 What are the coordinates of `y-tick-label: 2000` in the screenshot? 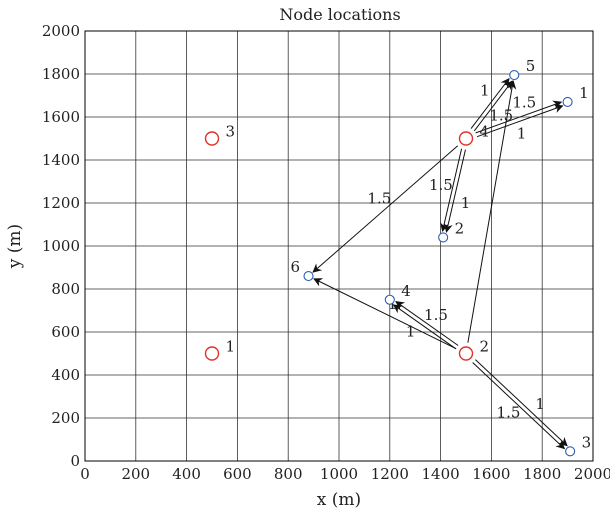 It's located at (61, 31).